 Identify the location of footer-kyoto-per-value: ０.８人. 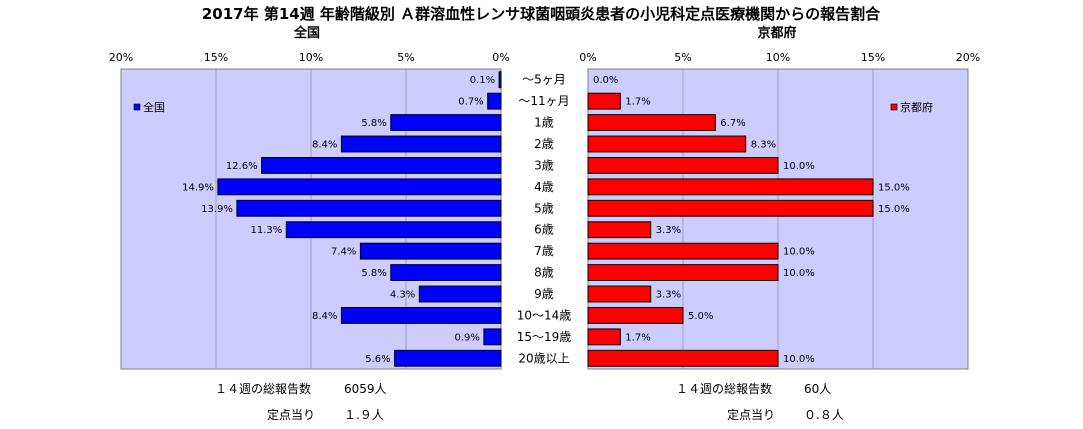
(824, 415).